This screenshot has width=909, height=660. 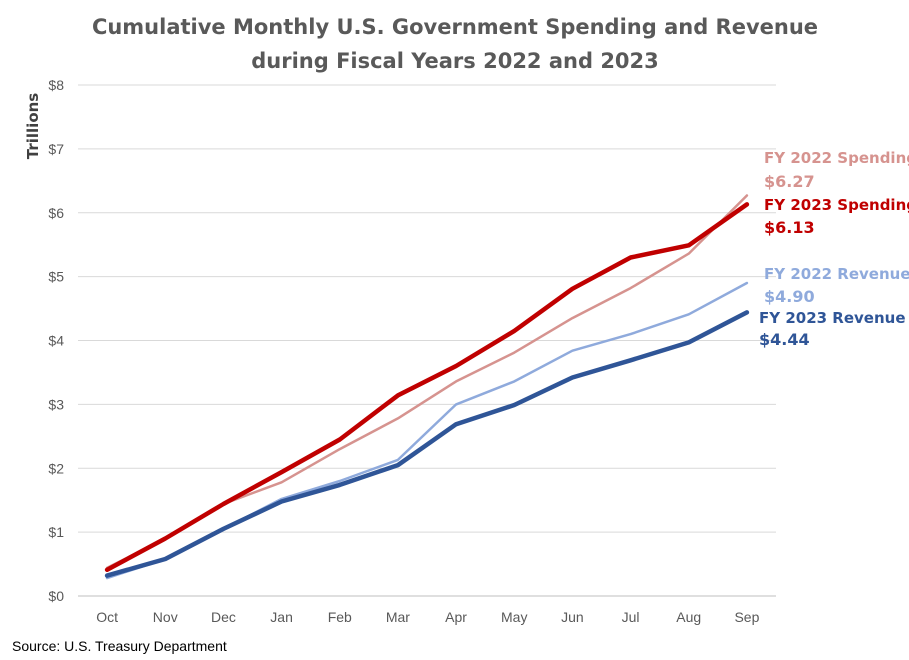 I want to click on x-tick-label: Apr, so click(x=456, y=617).